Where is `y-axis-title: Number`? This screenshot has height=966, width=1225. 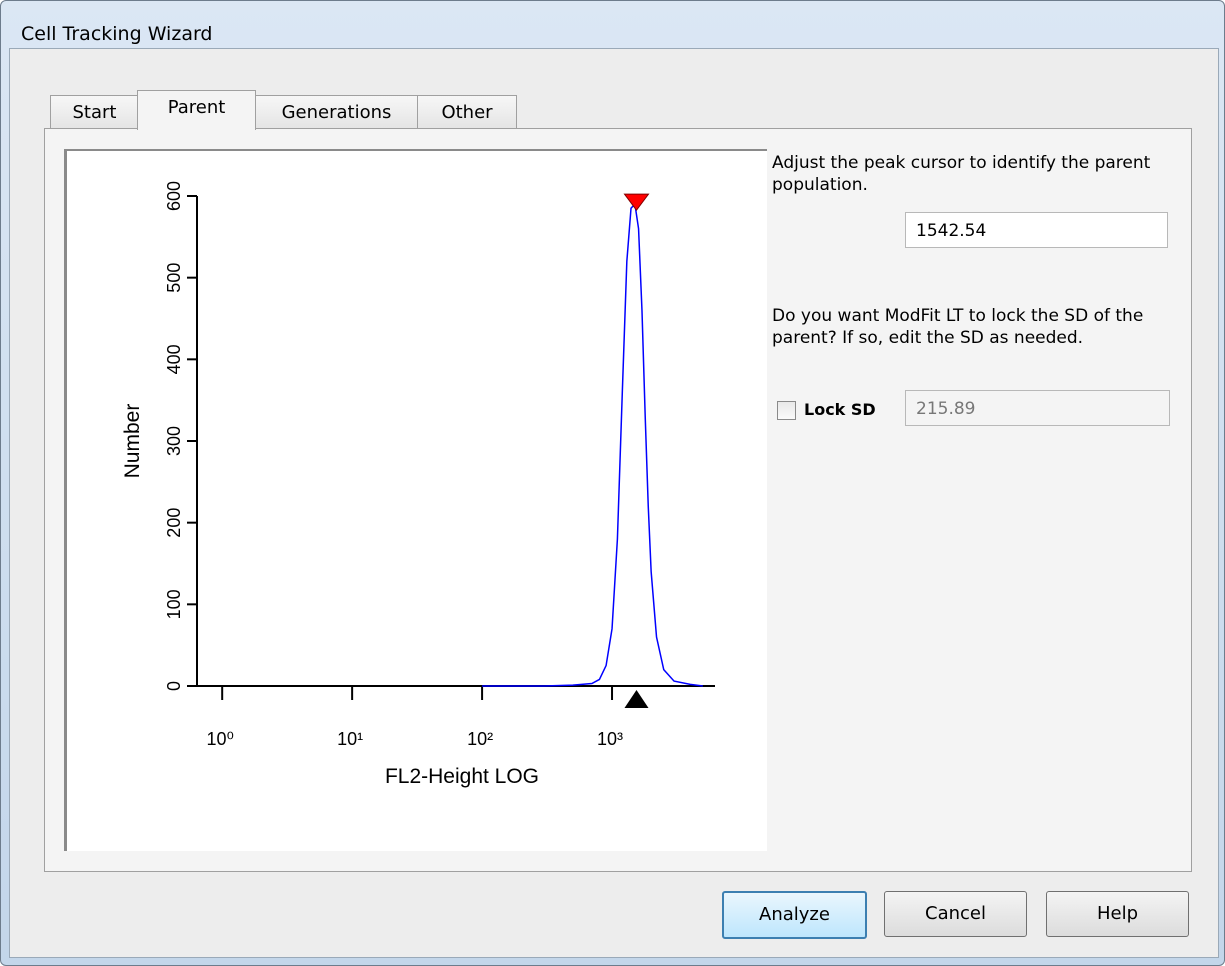
y-axis-title: Number is located at coordinates (132, 441).